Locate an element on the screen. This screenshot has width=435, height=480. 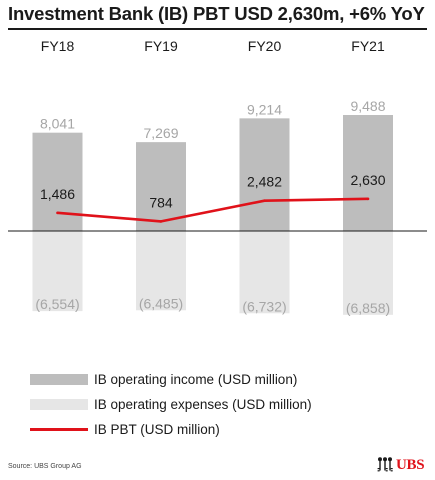
income-label-fy19: 7,269 is located at coordinates (160, 133).